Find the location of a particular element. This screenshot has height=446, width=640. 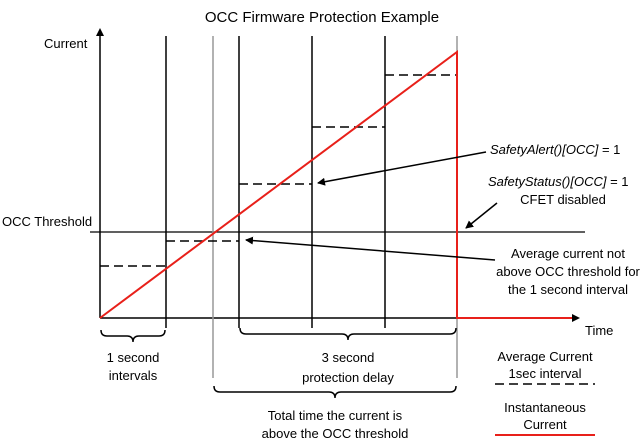

average-note-line-2: above OCC threshold for is located at coordinates (568, 271).